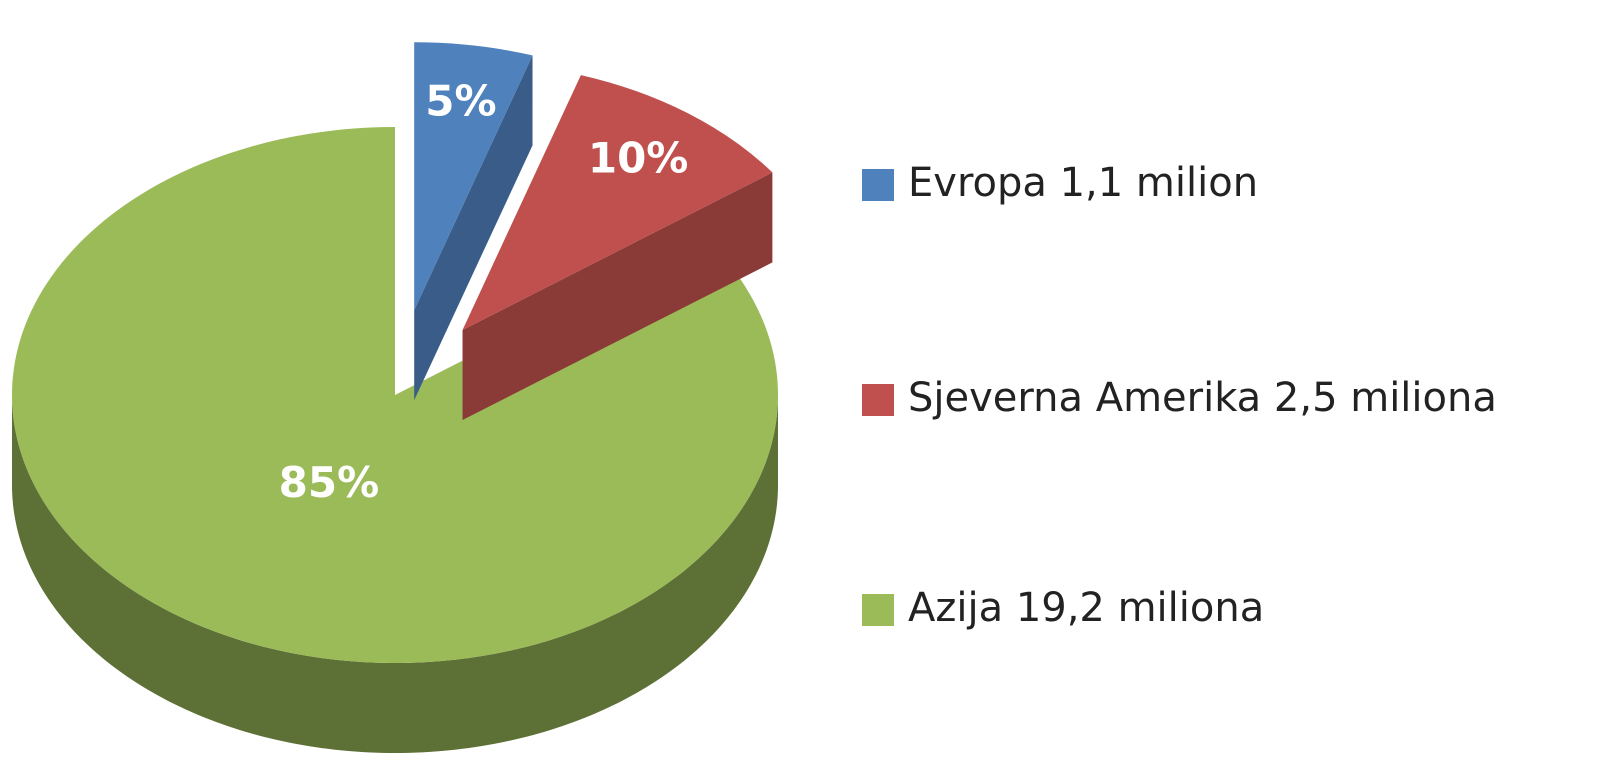 The height and width of the screenshot is (782, 1614). What do you see at coordinates (460, 100) in the screenshot?
I see `value-label: 5%` at bounding box center [460, 100].